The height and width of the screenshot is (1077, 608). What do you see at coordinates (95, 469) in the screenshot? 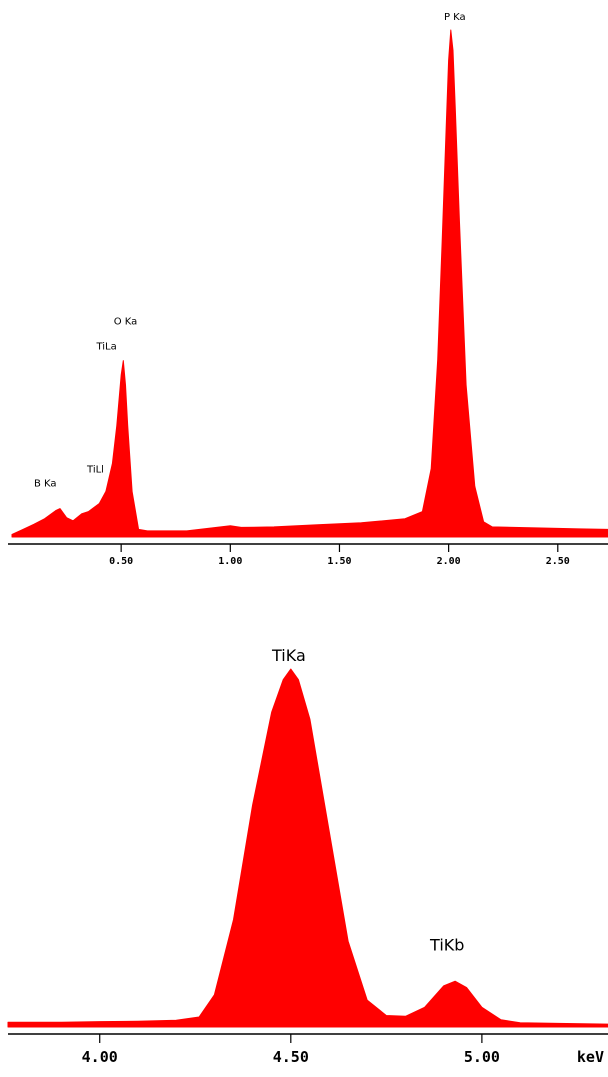
I see `peak-label: TiLl` at bounding box center [95, 469].